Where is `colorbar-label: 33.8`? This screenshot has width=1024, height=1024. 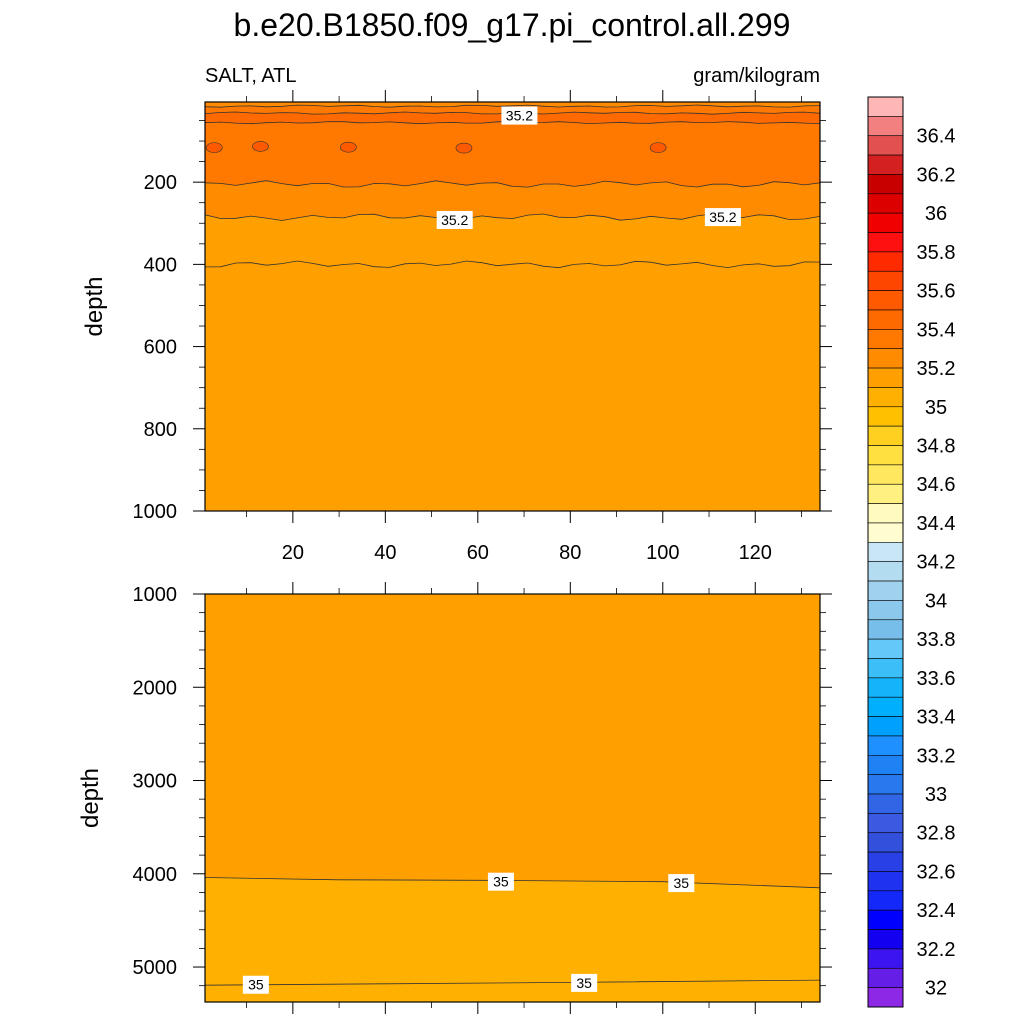
colorbar-label: 33.8 is located at coordinates (936, 640).